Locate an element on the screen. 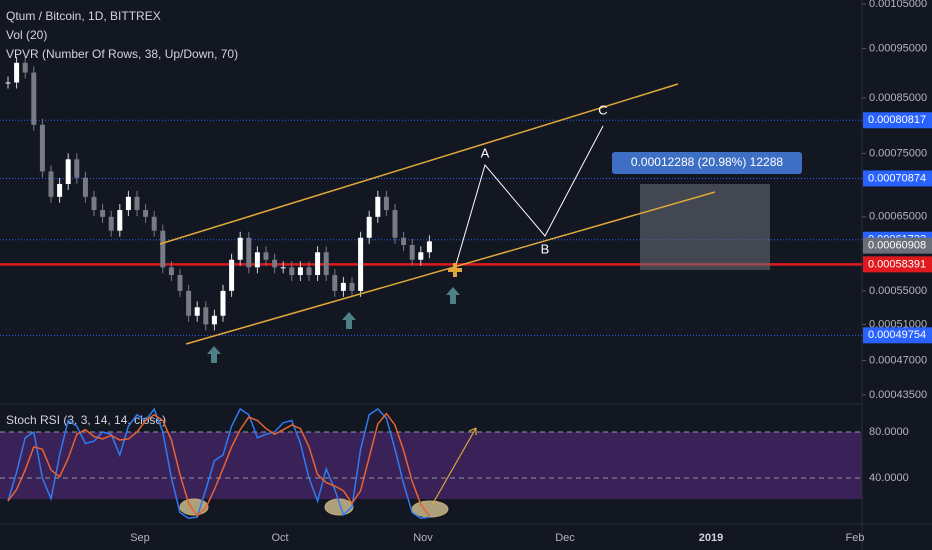 The height and width of the screenshot is (550, 932). arrows is located at coordinates (333, 325).